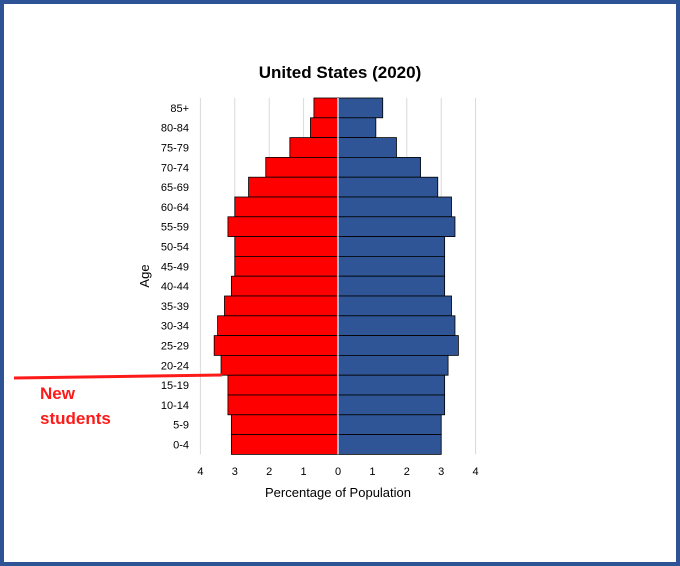 The width and height of the screenshot is (680, 566). Describe the element at coordinates (144, 275) in the screenshot. I see `y-axis-label: Age` at that location.